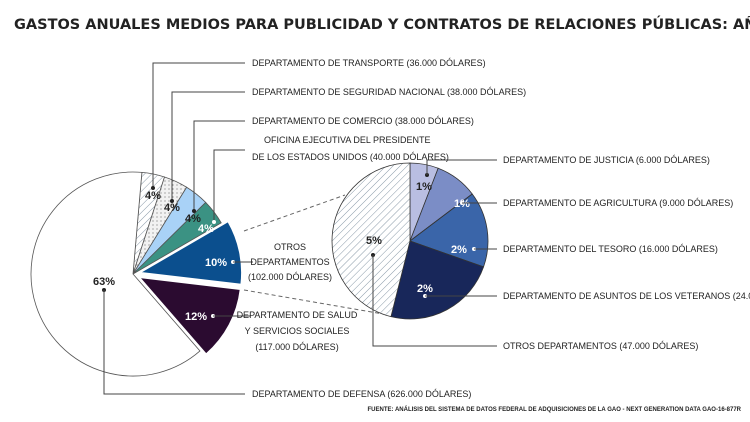 This screenshot has height=422, width=750. What do you see at coordinates (104, 282) in the screenshot?
I see `percent-label: 63%` at bounding box center [104, 282].